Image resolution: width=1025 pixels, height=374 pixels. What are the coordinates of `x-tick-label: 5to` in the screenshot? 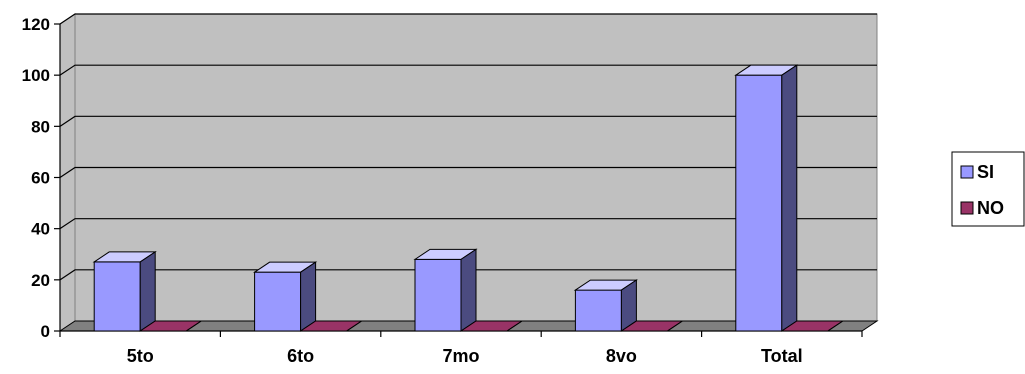 It's located at (140, 356).